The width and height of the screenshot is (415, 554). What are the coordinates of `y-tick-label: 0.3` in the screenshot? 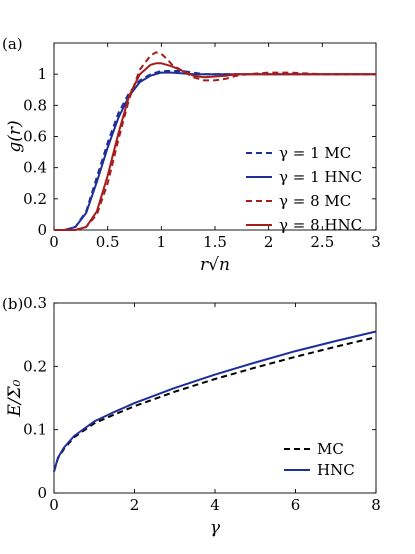 It's located at (35, 303).